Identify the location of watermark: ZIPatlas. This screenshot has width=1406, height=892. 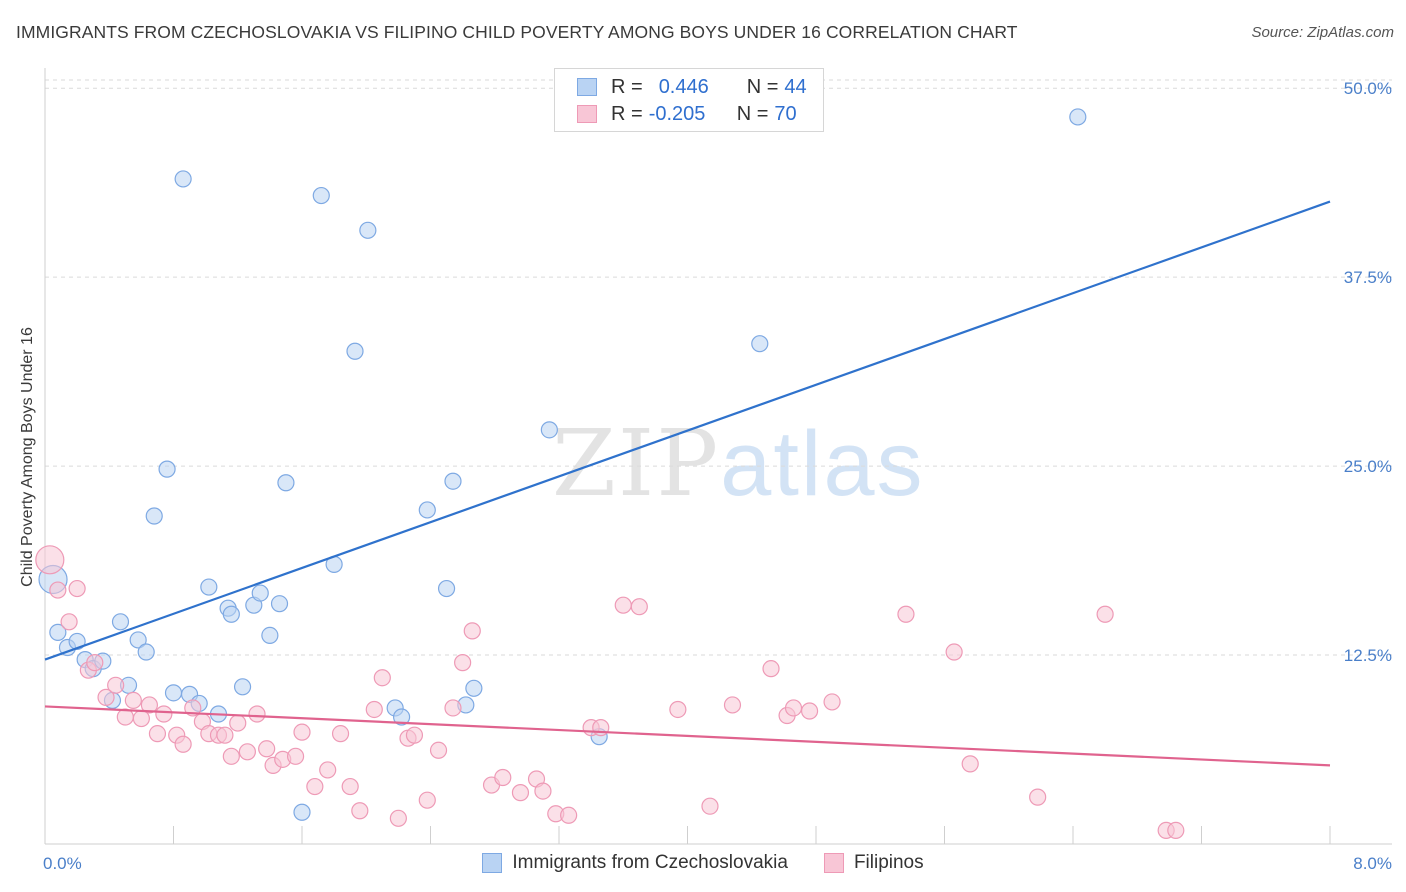
(738, 463).